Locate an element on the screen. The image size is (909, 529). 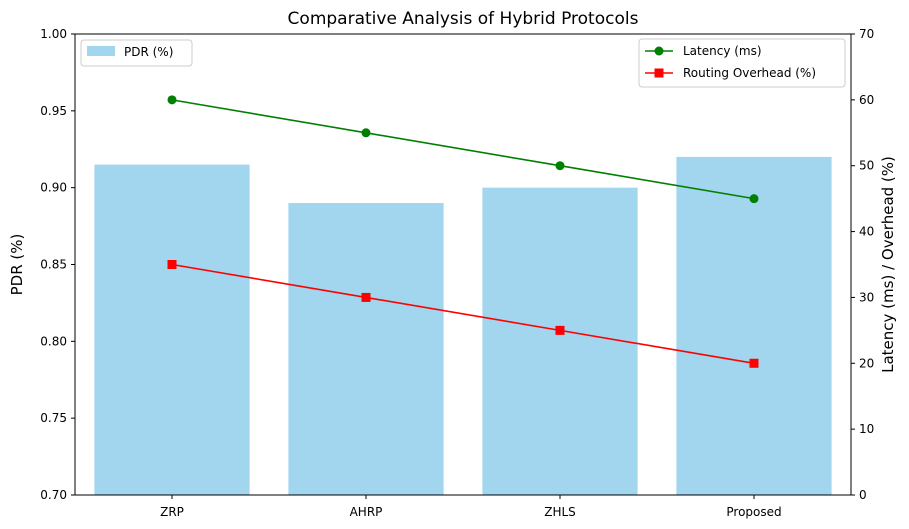
legend-lines: Latency (ms) Routing Overhead (%) is located at coordinates (742, 63).